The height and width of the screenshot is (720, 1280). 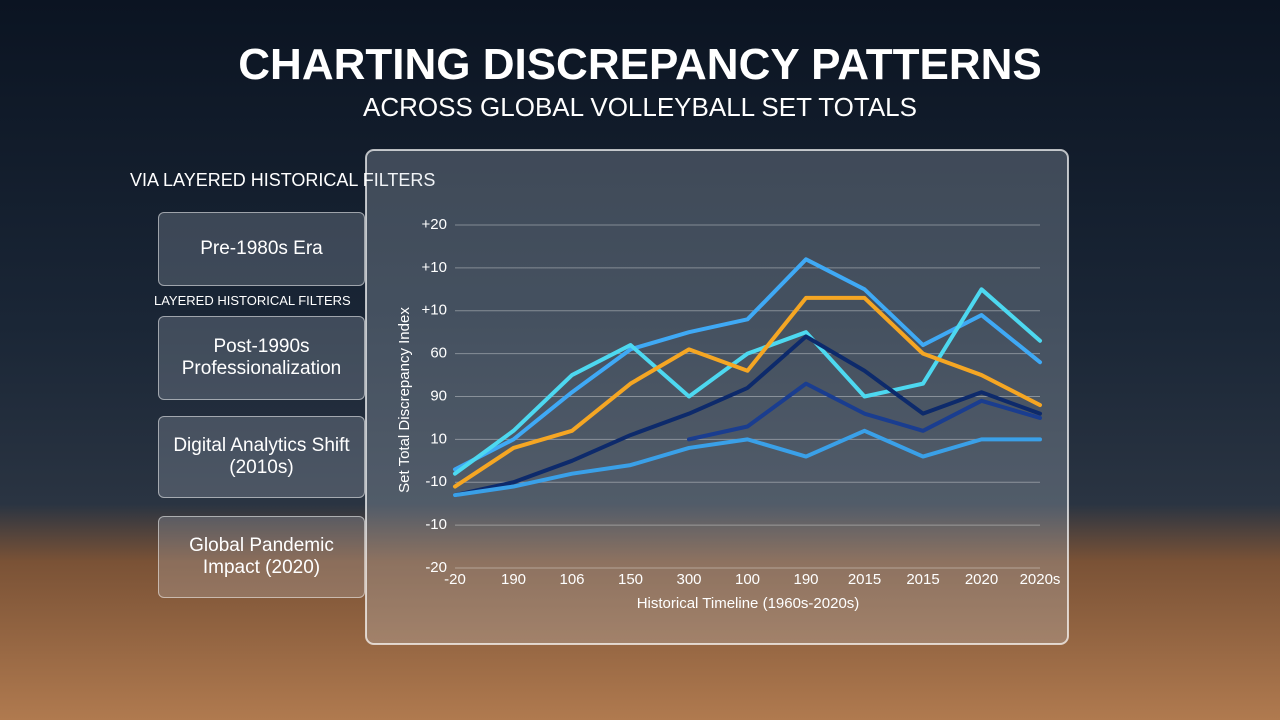 I want to click on filter-button: Global Pandemic Impact (2020), so click(x=261, y=557).